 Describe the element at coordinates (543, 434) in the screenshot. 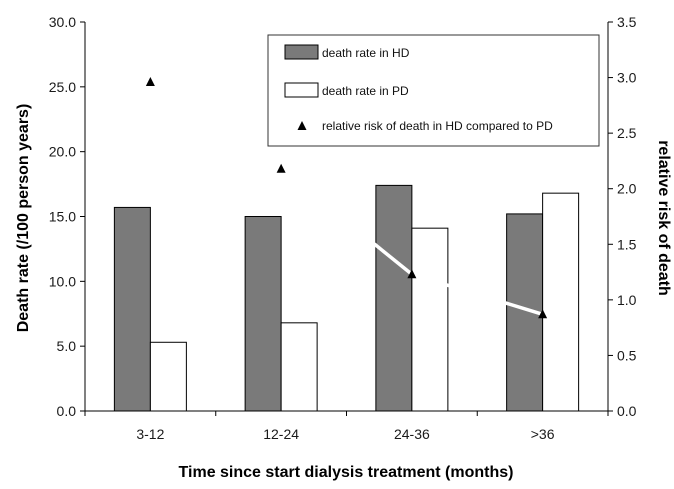

I see `x-category-label: >36` at that location.